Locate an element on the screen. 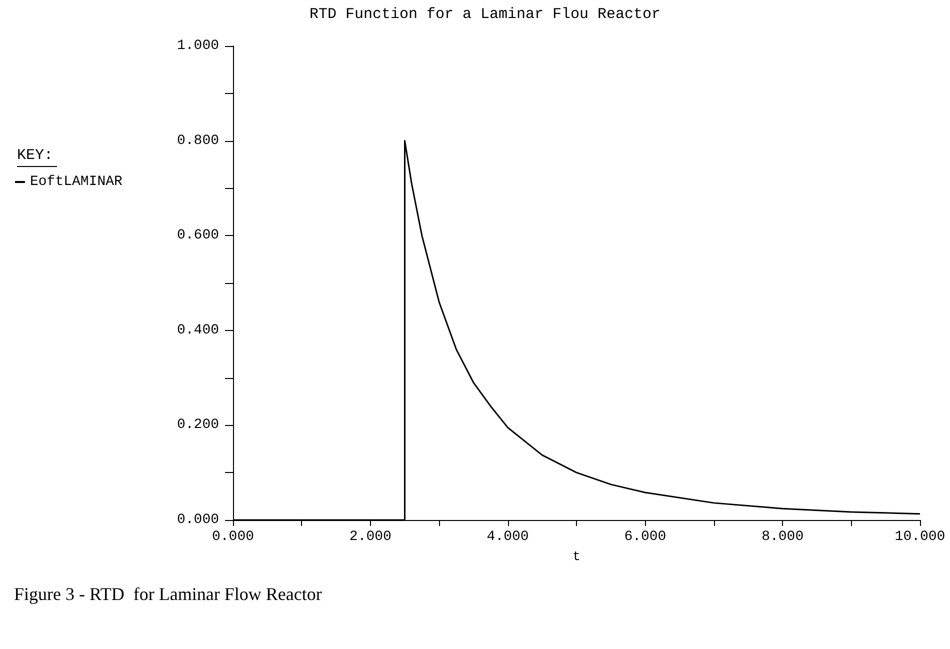  y-tick-label: 0.000 is located at coordinates (197, 520).